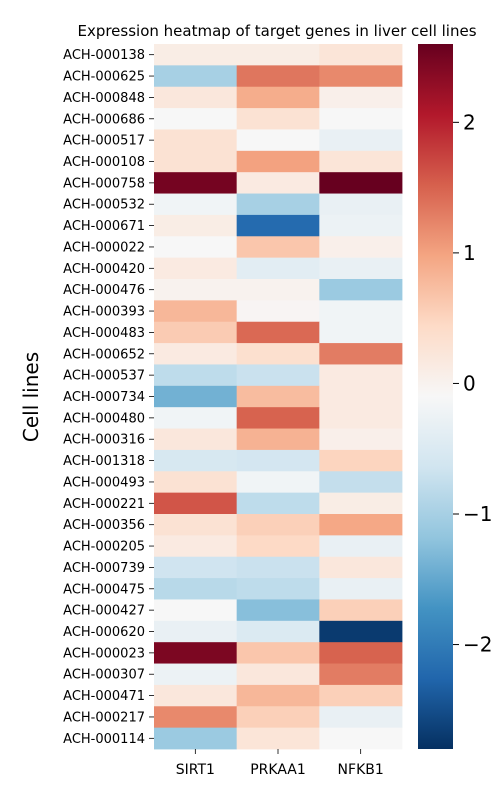  Describe the element at coordinates (104, 312) in the screenshot. I see `row-label: ACH-000393` at that location.